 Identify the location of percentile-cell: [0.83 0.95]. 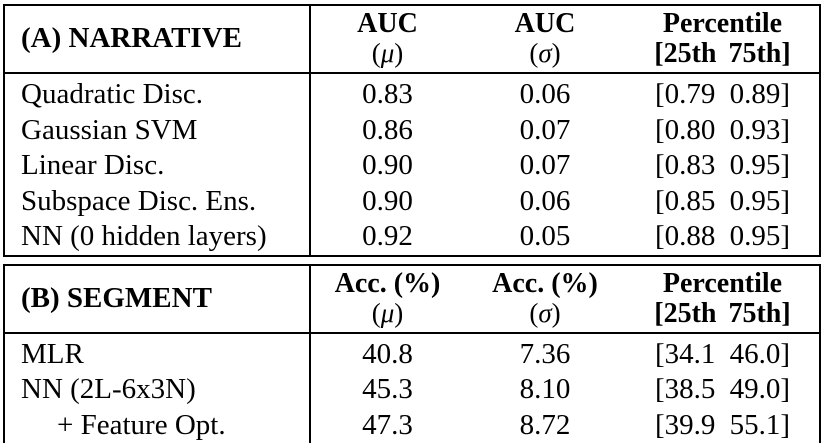
(722, 165).